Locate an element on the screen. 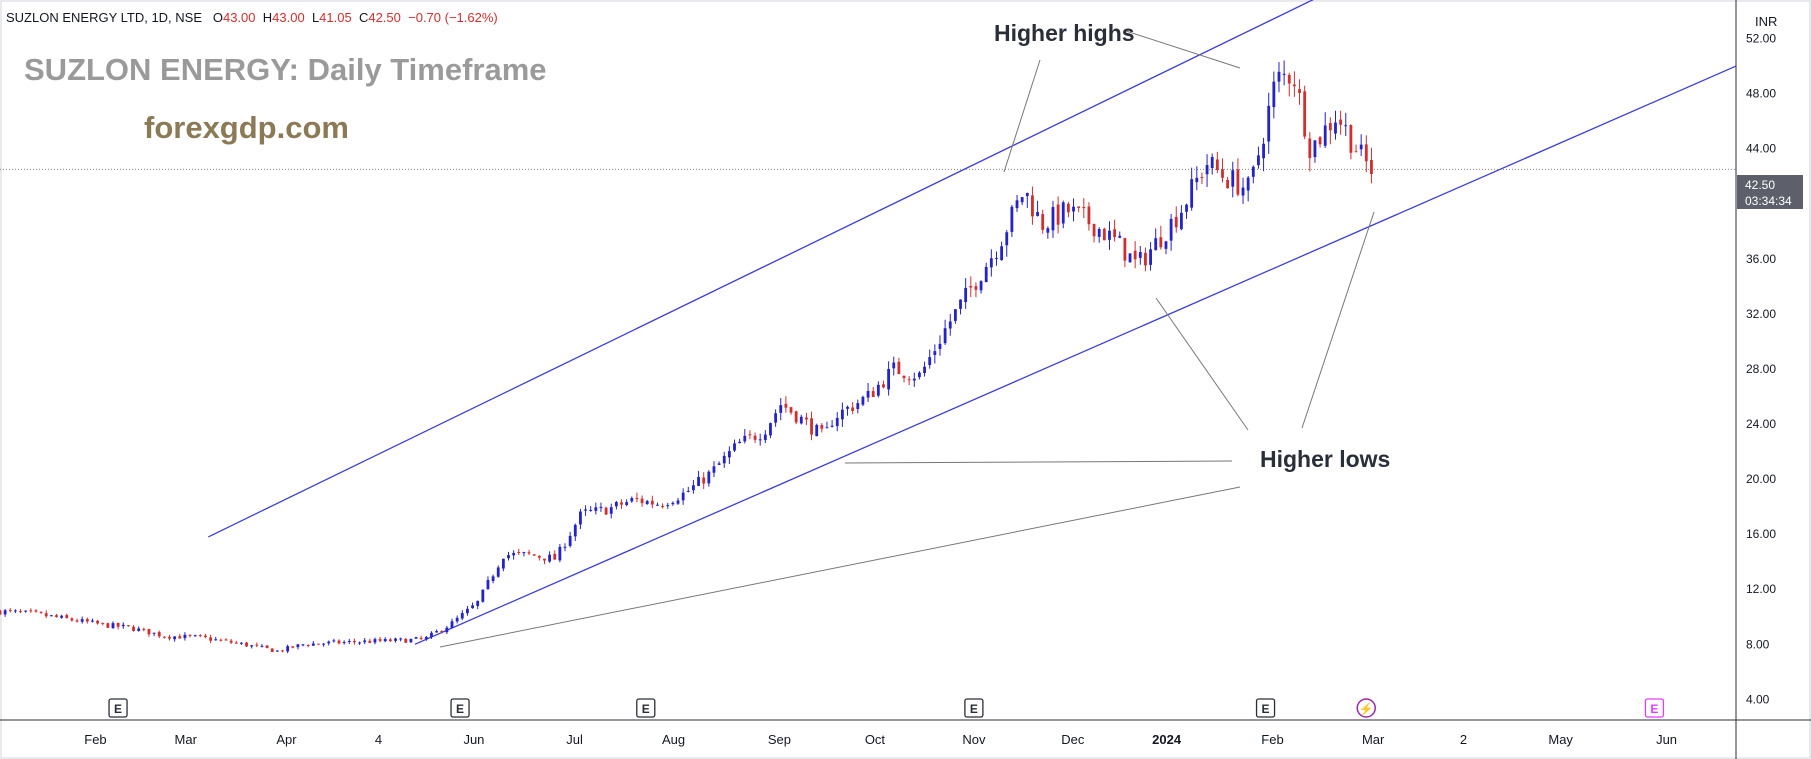 Image resolution: width=1811 pixels, height=759 pixels. time-tick-label: 2024 is located at coordinates (1167, 739).